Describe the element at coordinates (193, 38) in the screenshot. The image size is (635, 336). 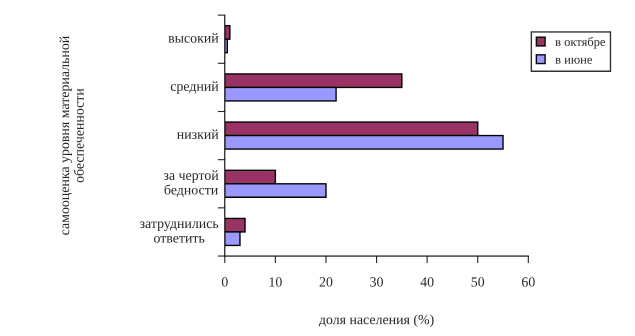
I see `y-tick-label: высокий` at that location.